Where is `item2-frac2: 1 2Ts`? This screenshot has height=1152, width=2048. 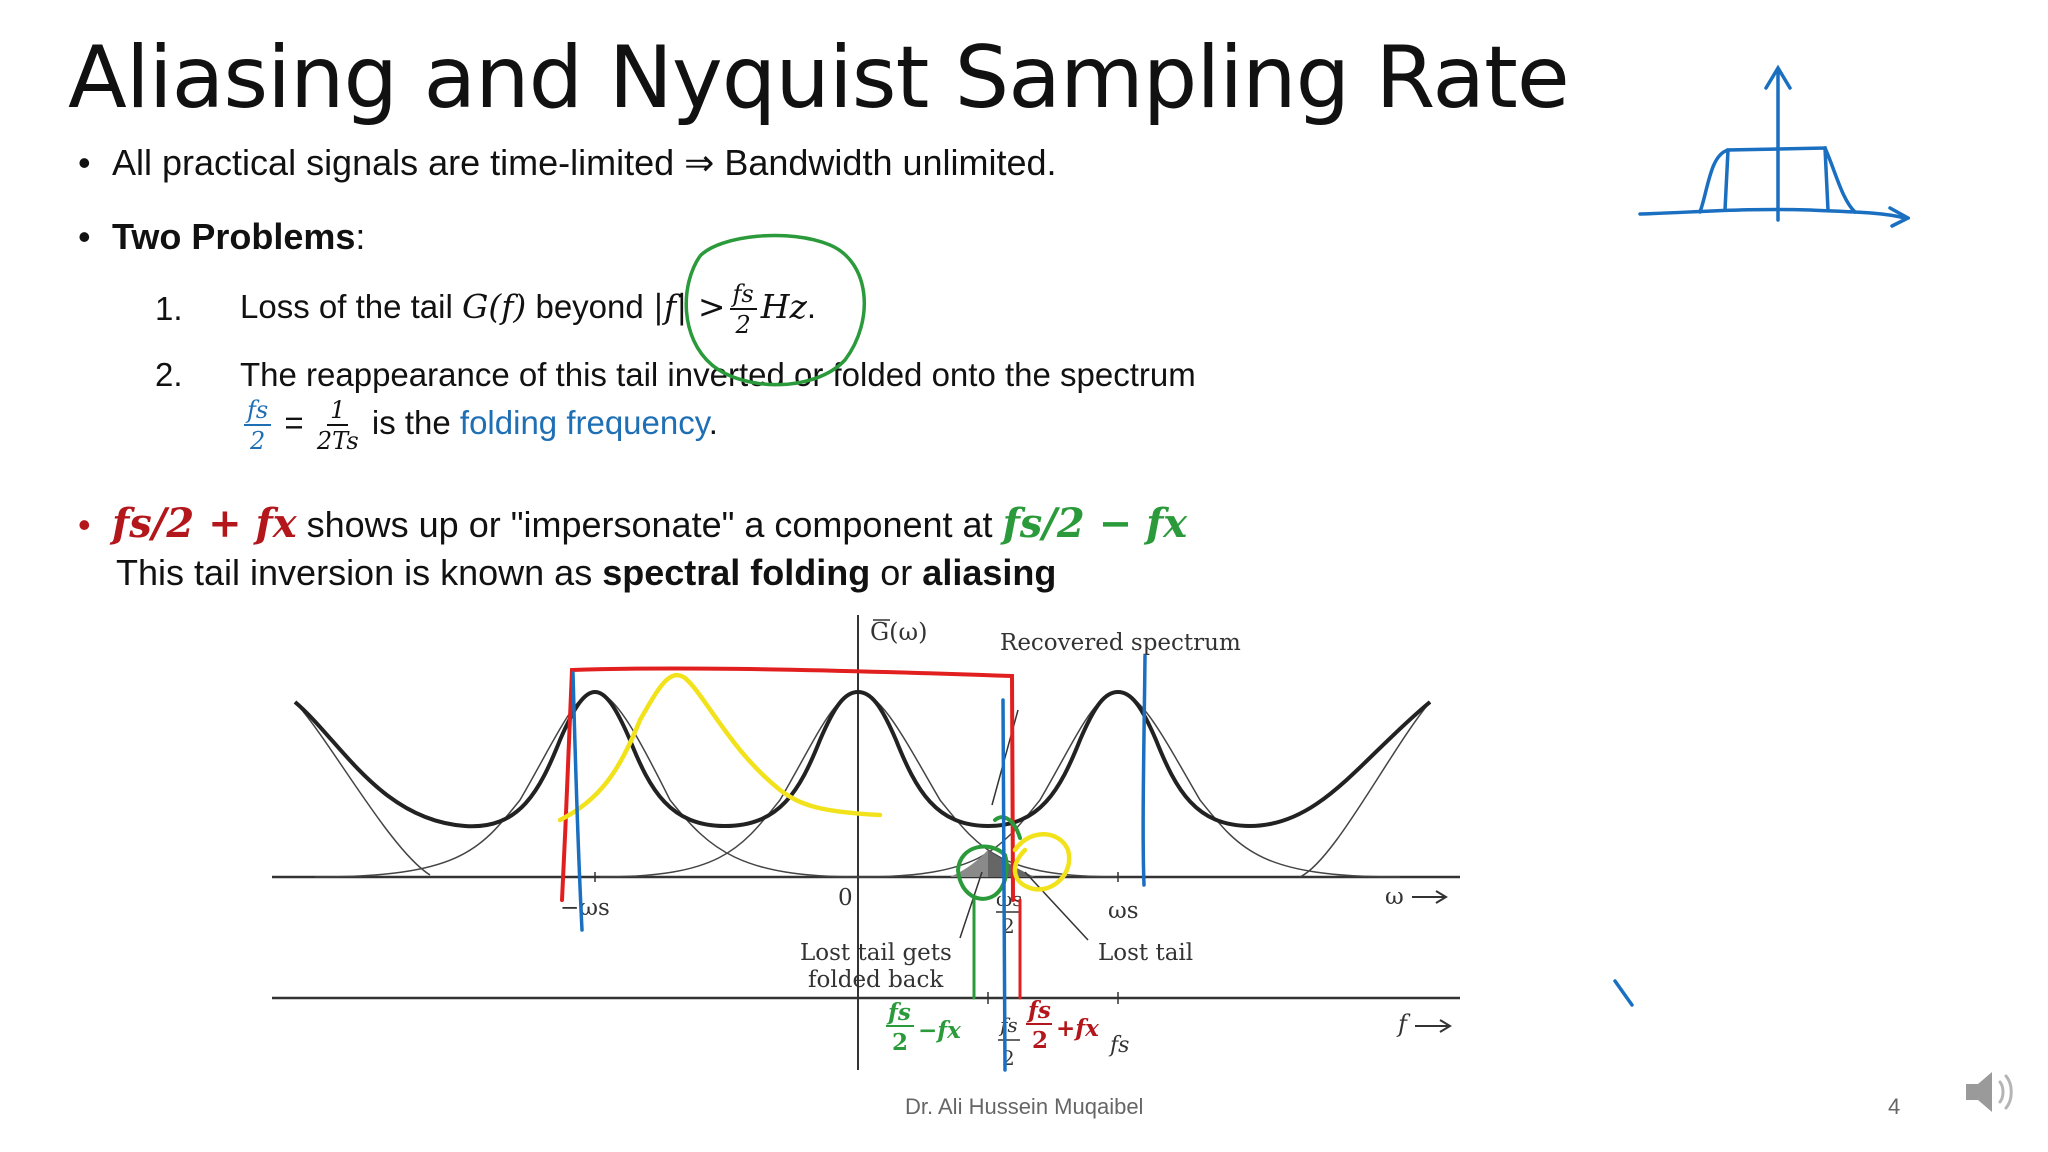 item2-frac2: 1 2Ts is located at coordinates (337, 425).